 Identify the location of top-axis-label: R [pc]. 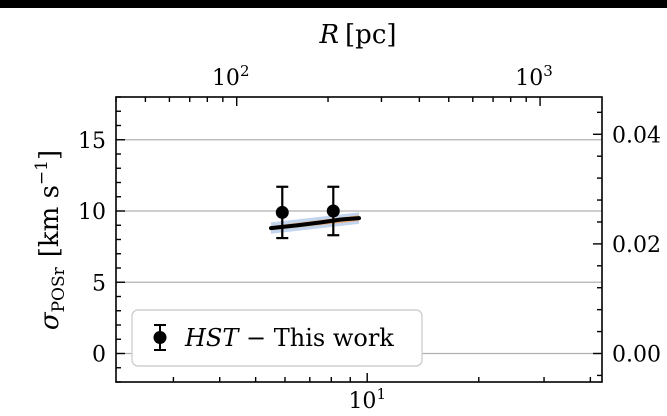
(357, 35).